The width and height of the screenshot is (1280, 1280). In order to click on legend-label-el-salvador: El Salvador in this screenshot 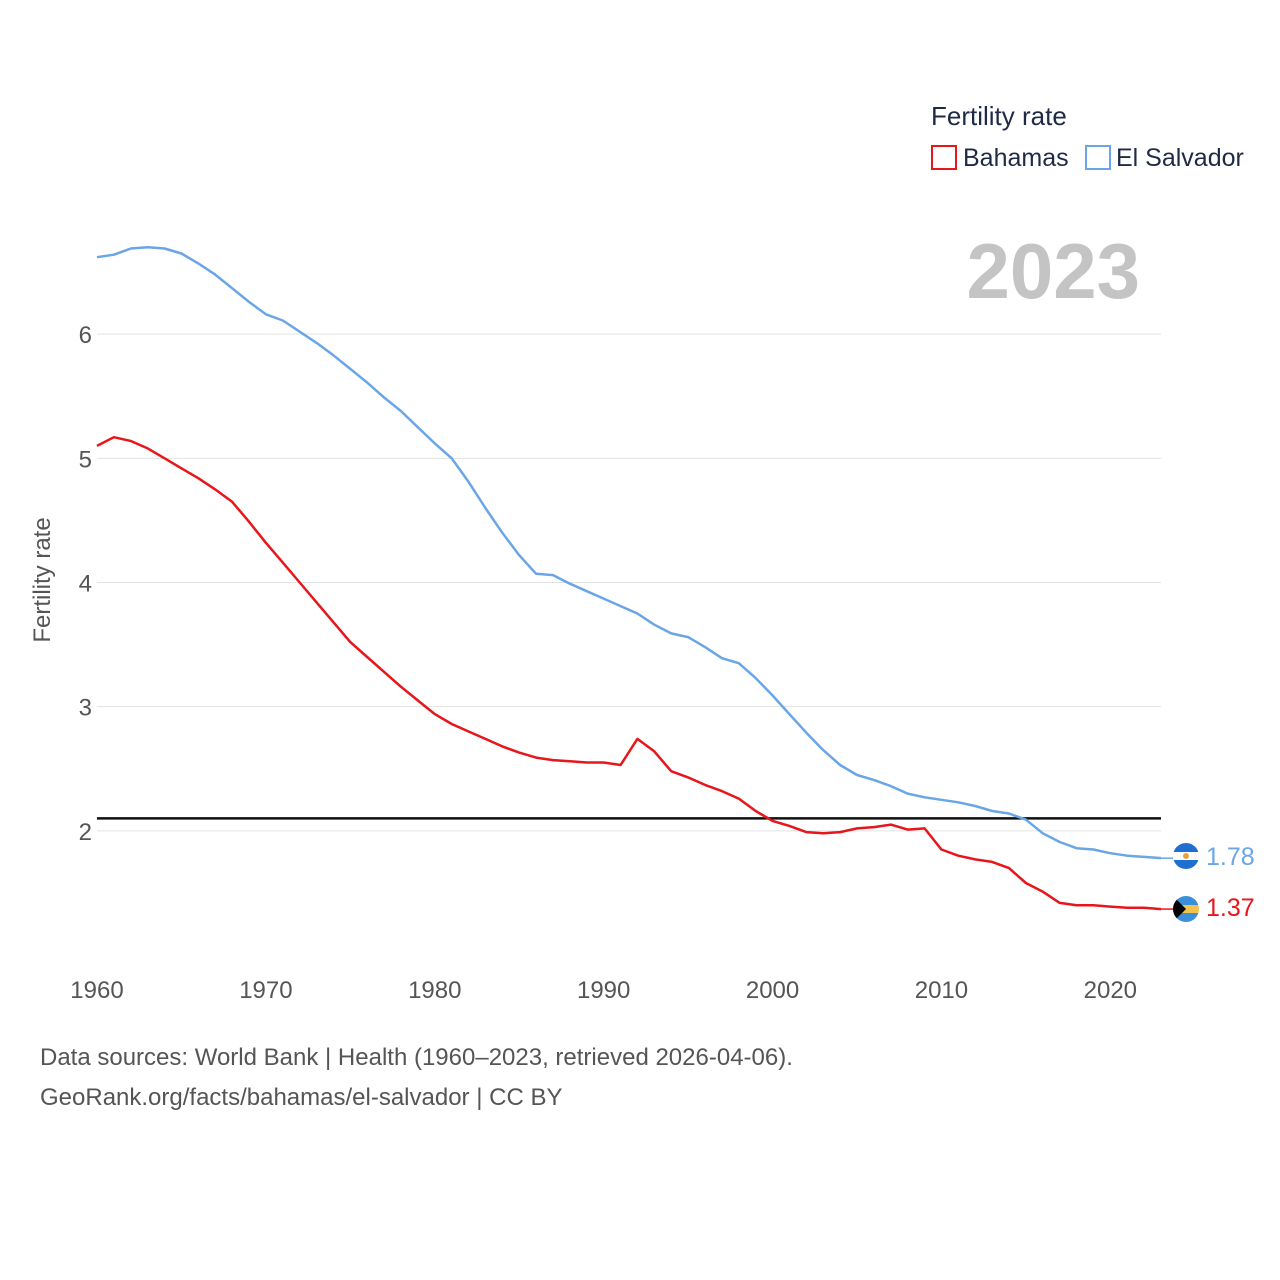, I will do `click(1180, 158)`.